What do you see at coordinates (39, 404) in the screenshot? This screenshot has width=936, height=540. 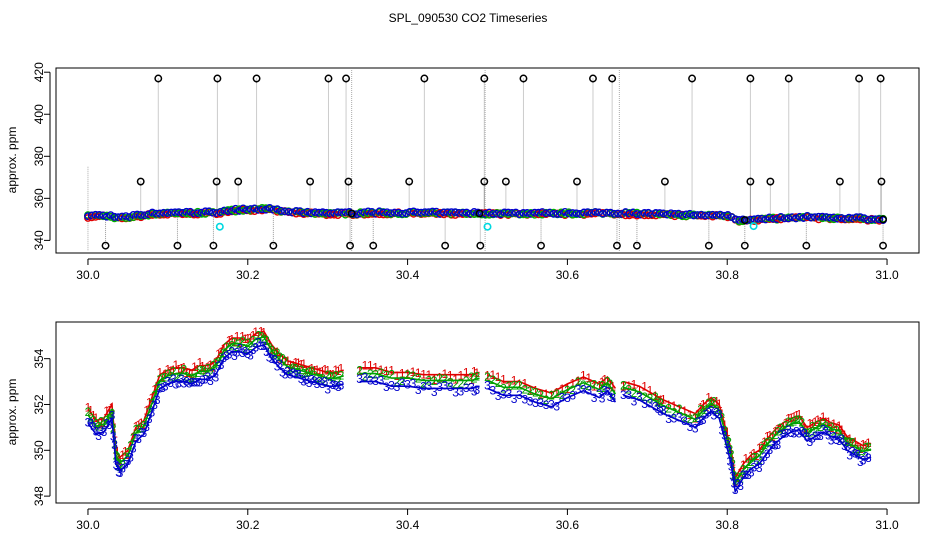 I see `y-tick-label: 352` at bounding box center [39, 404].